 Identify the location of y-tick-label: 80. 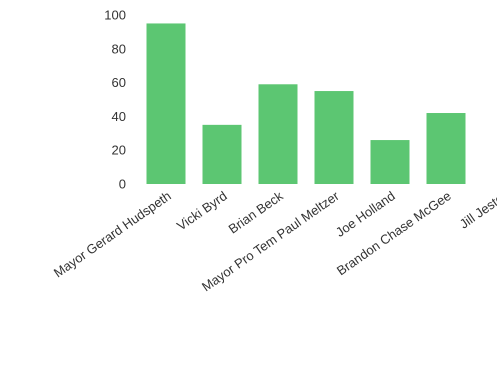
(119, 48).